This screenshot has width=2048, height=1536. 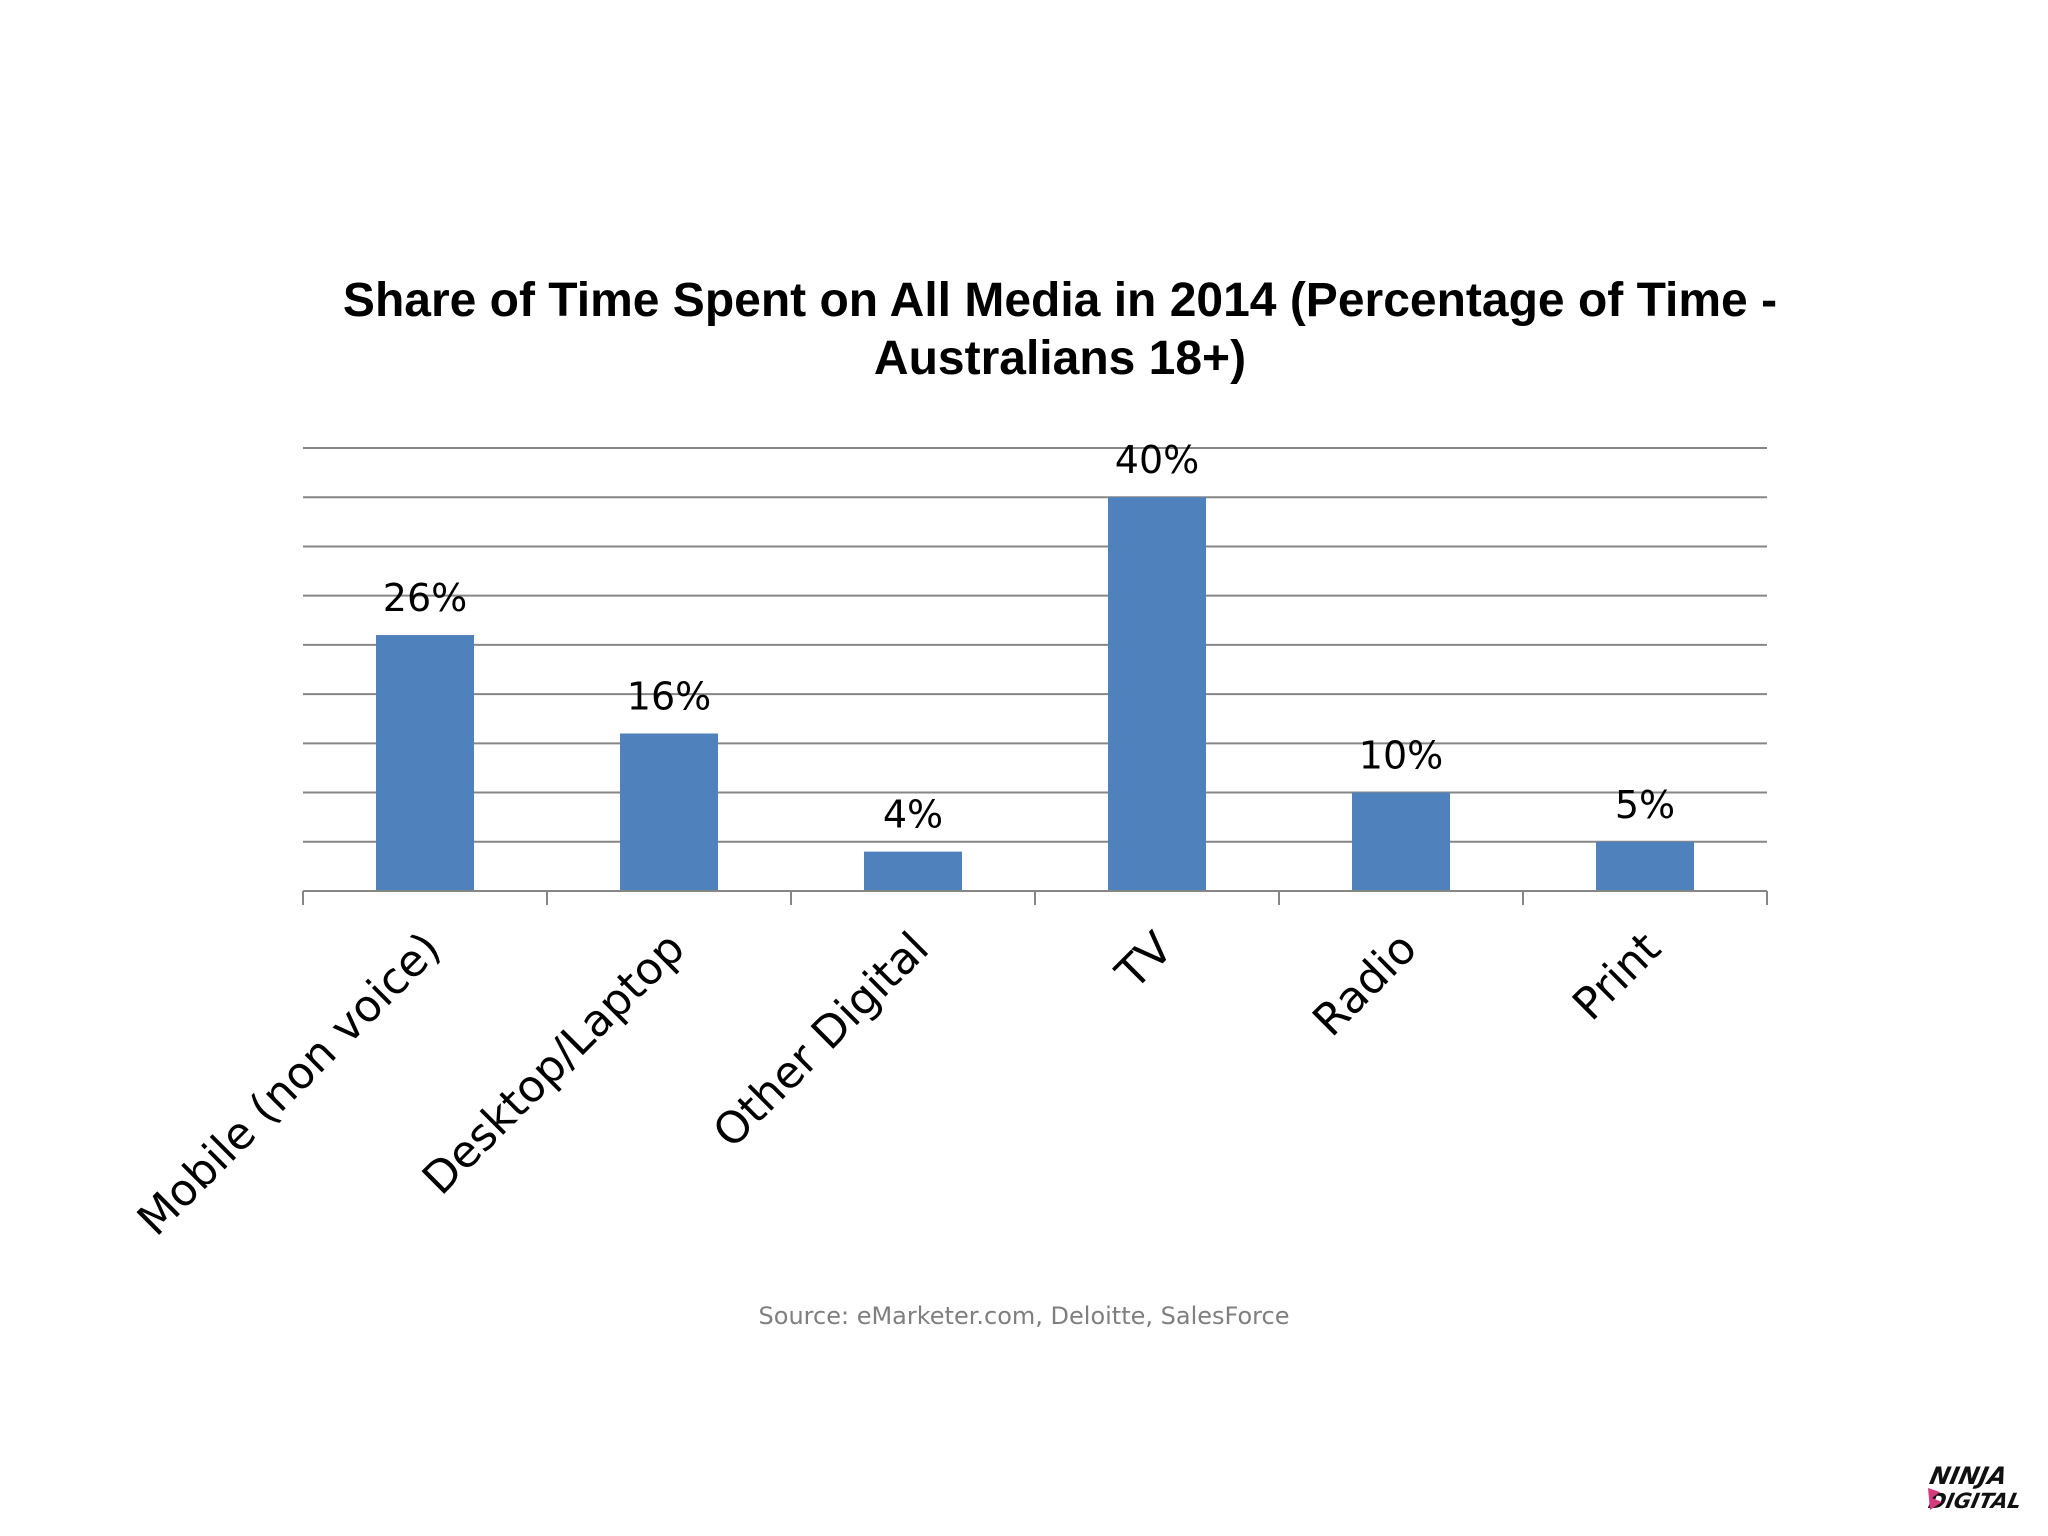 I want to click on logo-line2: DIGITAL, so click(x=1975, y=1501).